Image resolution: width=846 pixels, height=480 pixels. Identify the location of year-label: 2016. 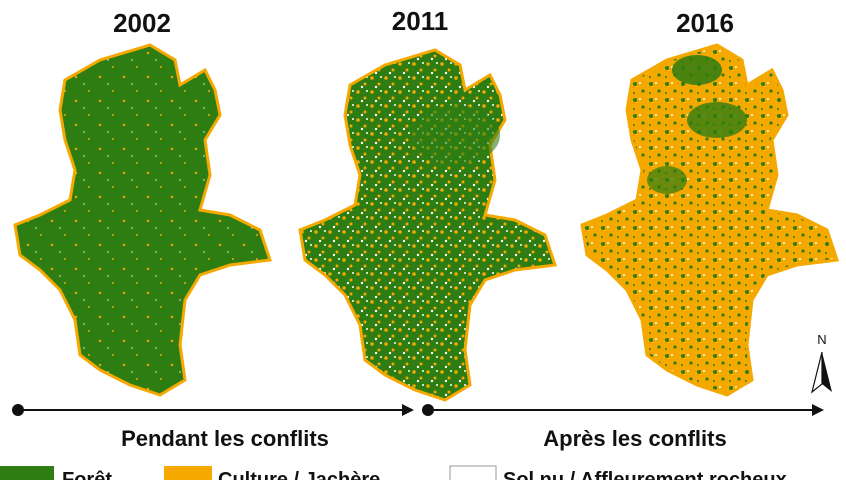
(705, 23).